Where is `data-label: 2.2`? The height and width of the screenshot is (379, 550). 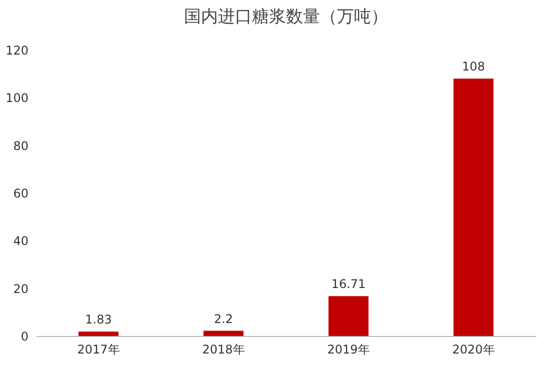
data-label: 2.2 is located at coordinates (224, 319).